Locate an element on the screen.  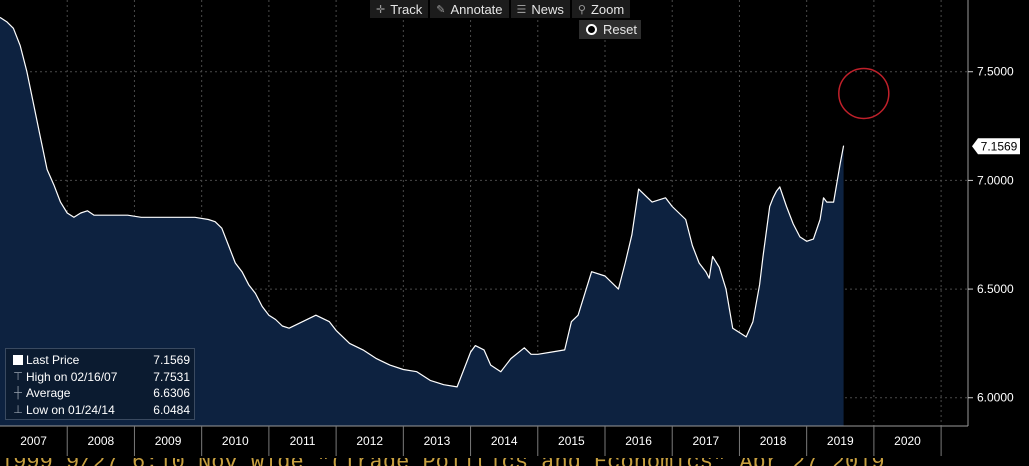
reset-button: Reset is located at coordinates (610, 29).